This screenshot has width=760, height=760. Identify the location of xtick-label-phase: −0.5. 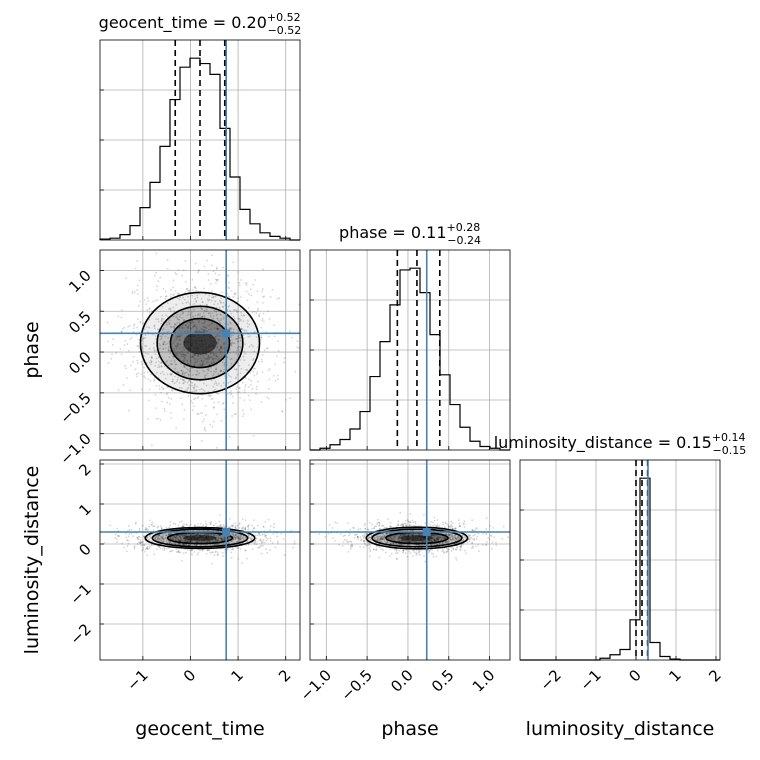
(356, 685).